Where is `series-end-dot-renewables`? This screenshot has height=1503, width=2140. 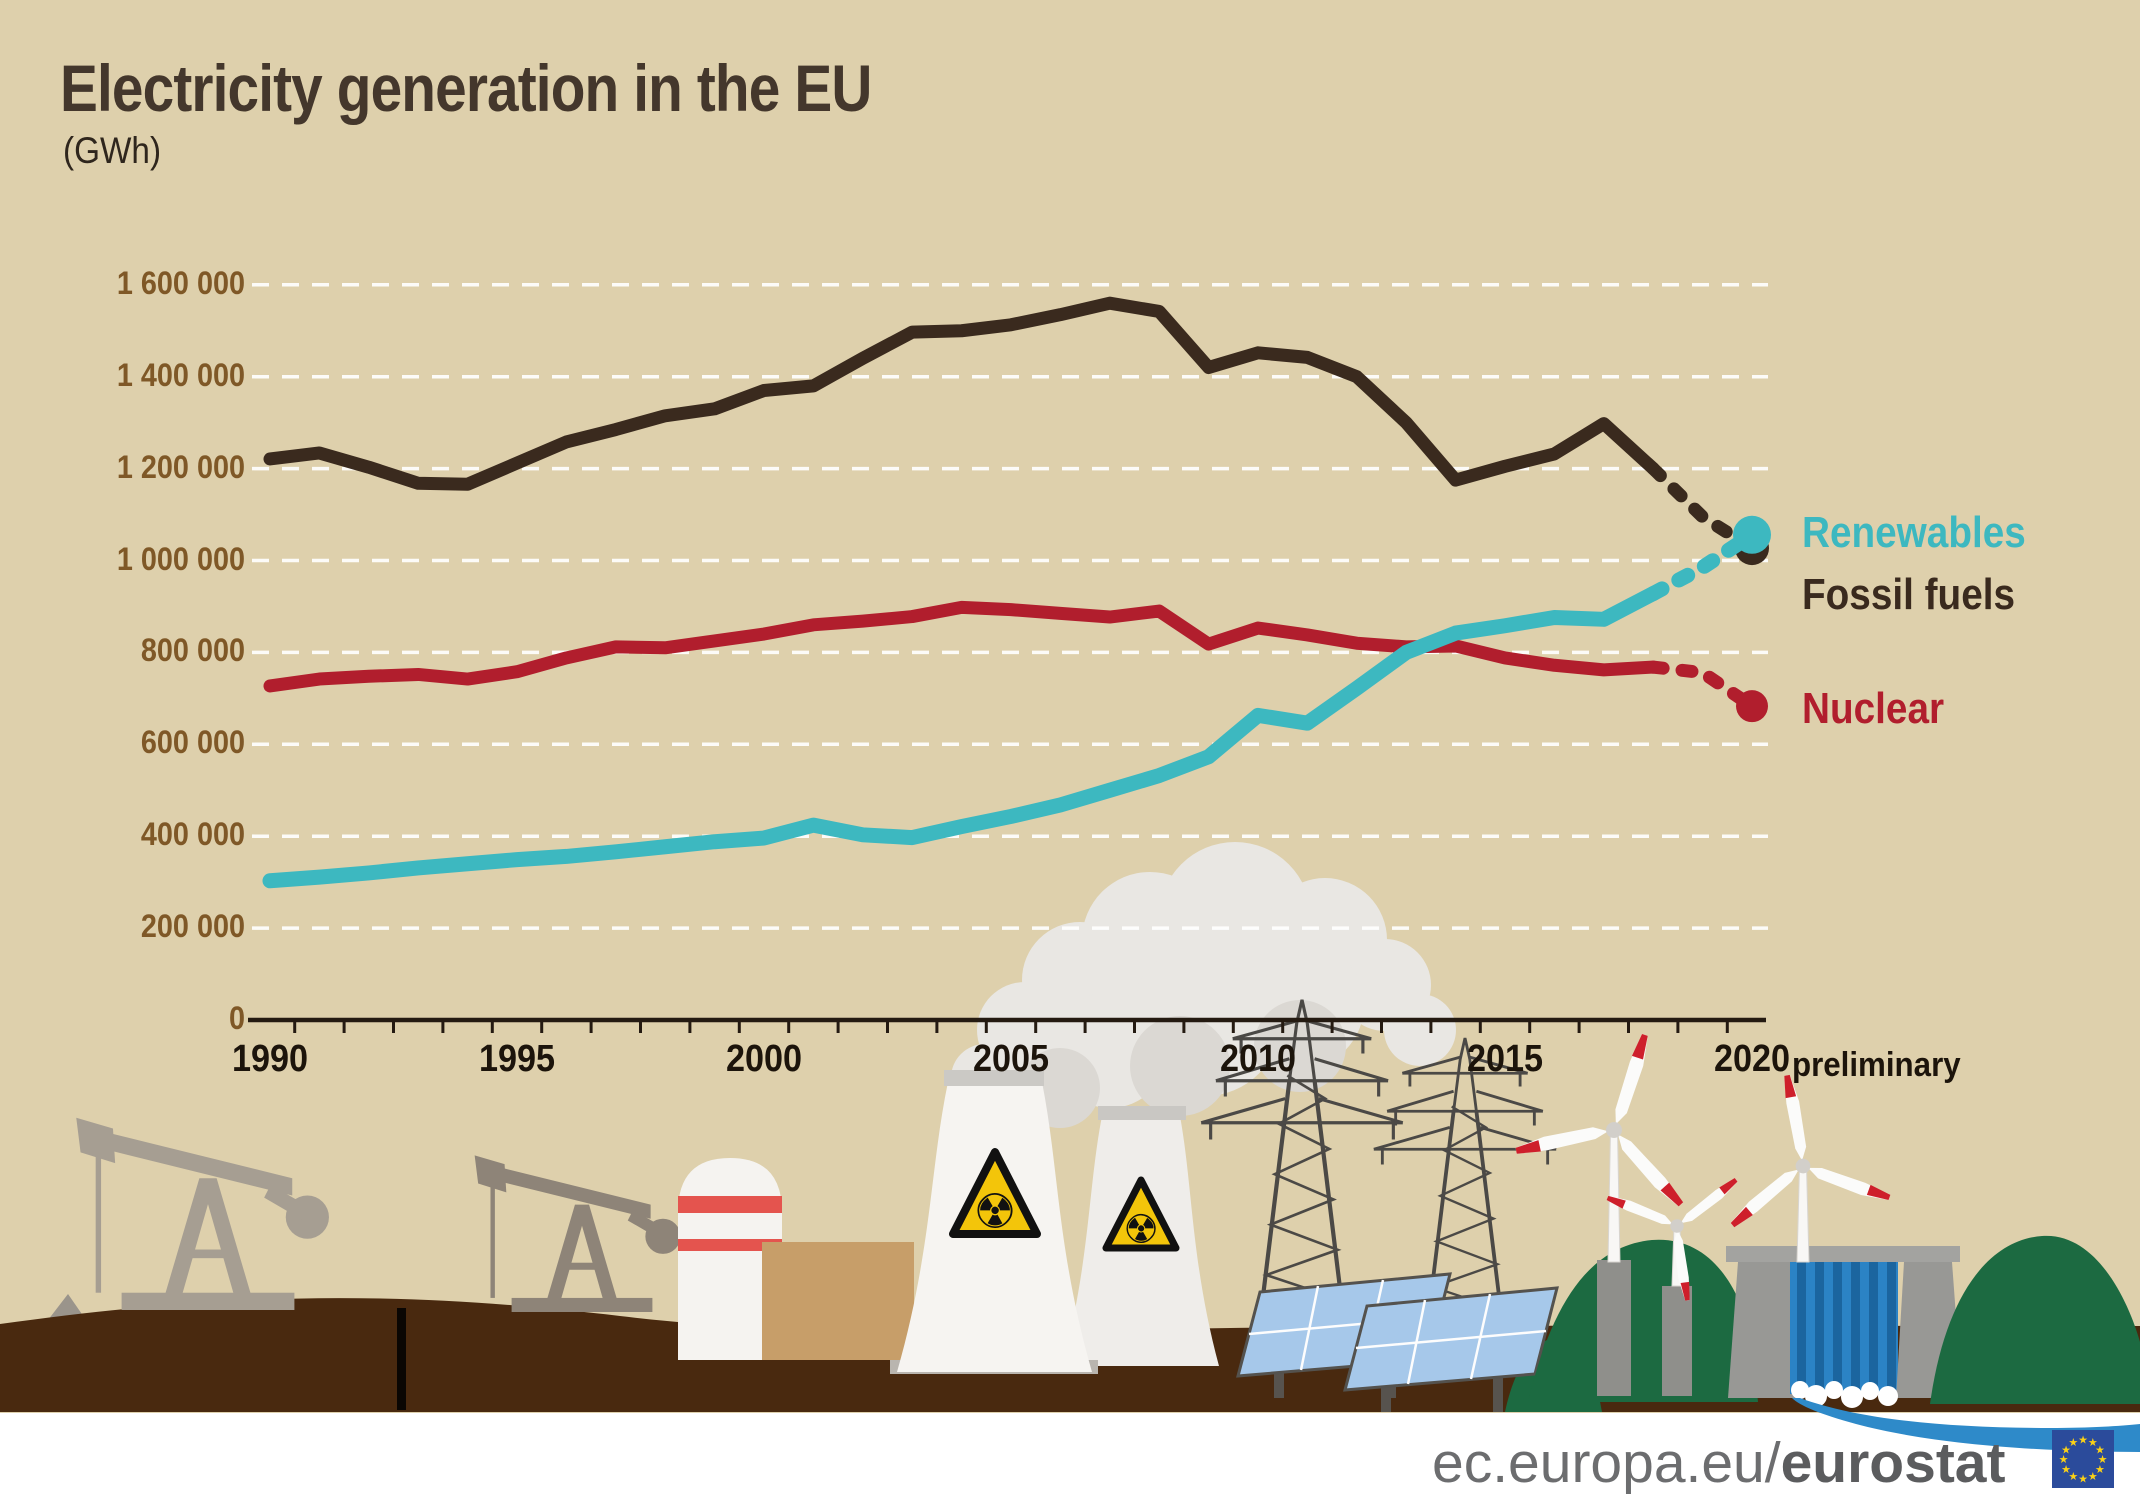
series-end-dot-renewables is located at coordinates (1752, 534).